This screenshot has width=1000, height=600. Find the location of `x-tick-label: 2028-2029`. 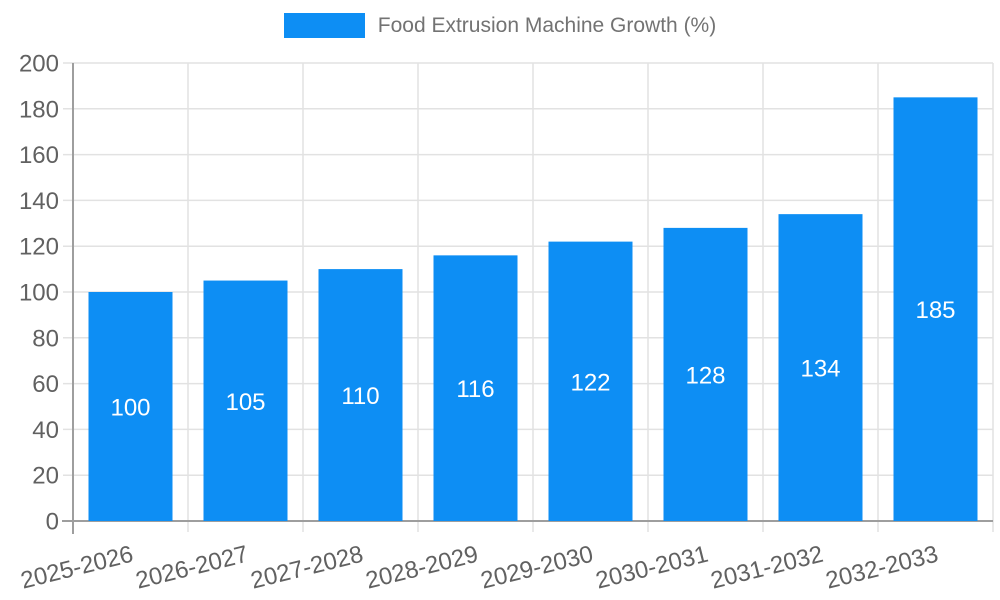

x-tick-label: 2028-2029 is located at coordinates (422, 568).